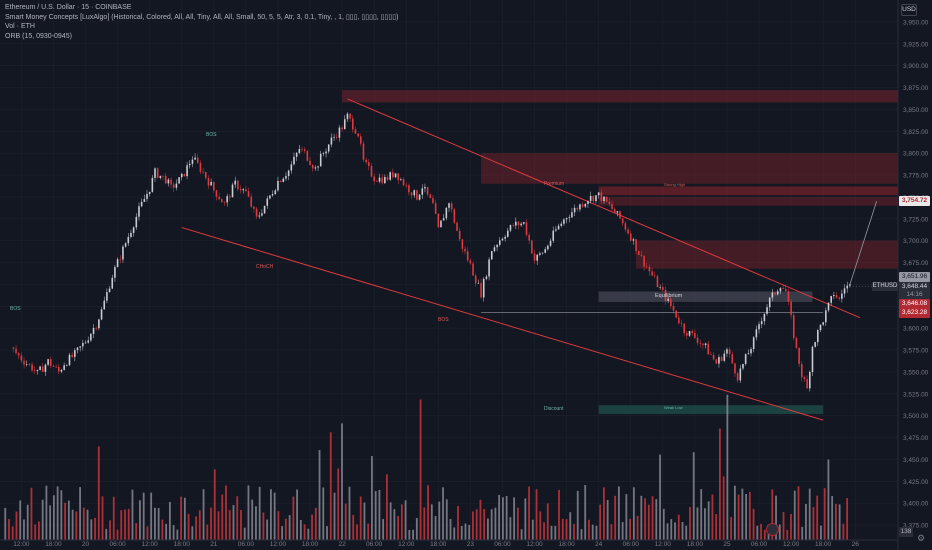 This screenshot has width=932, height=550. Describe the element at coordinates (916, 394) in the screenshot. I see `price-tick-label: 3,525.00` at that location.